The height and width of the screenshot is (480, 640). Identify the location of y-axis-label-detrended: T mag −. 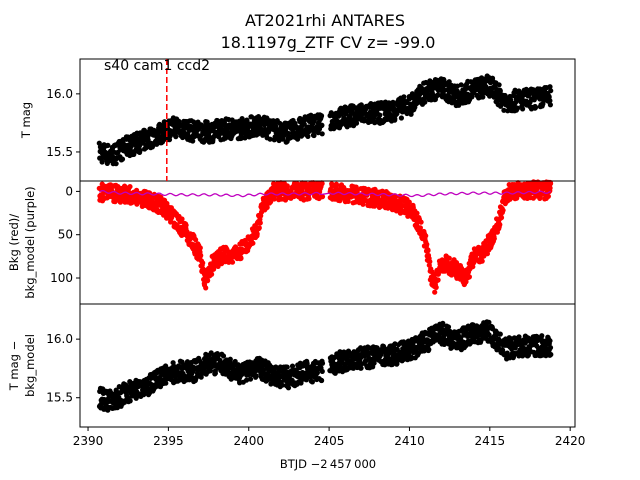
(14, 366).